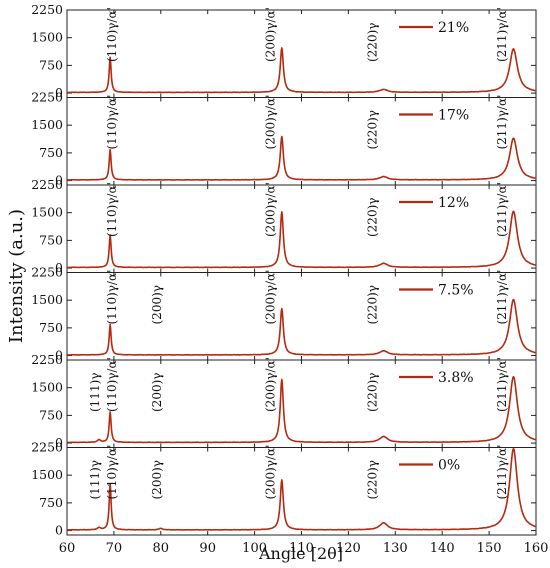  Describe the element at coordinates (161, 548) in the screenshot. I see `x-tick-label: 80` at that location.